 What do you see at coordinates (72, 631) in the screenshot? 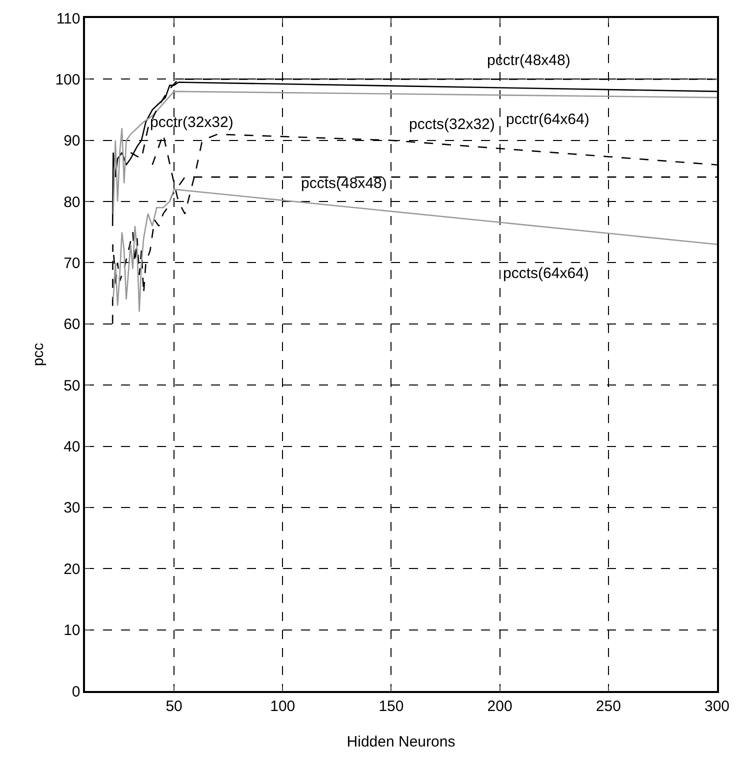
I see `y-tick-label: 10` at bounding box center [72, 631].